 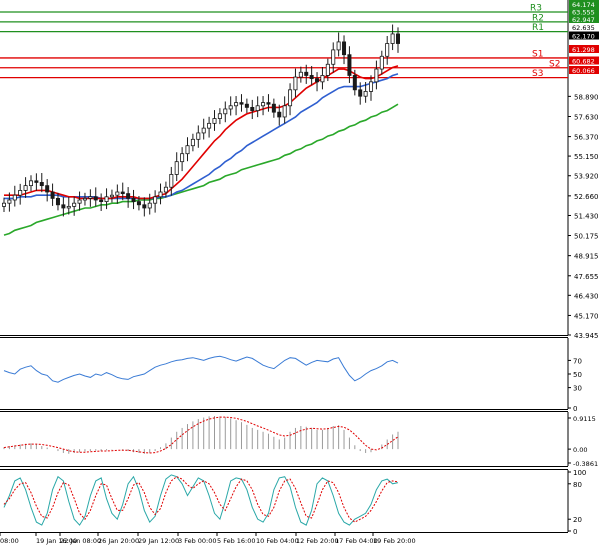 What do you see at coordinates (580, 450) in the screenshot?
I see `macd-tick-label: 0.00` at bounding box center [580, 450].